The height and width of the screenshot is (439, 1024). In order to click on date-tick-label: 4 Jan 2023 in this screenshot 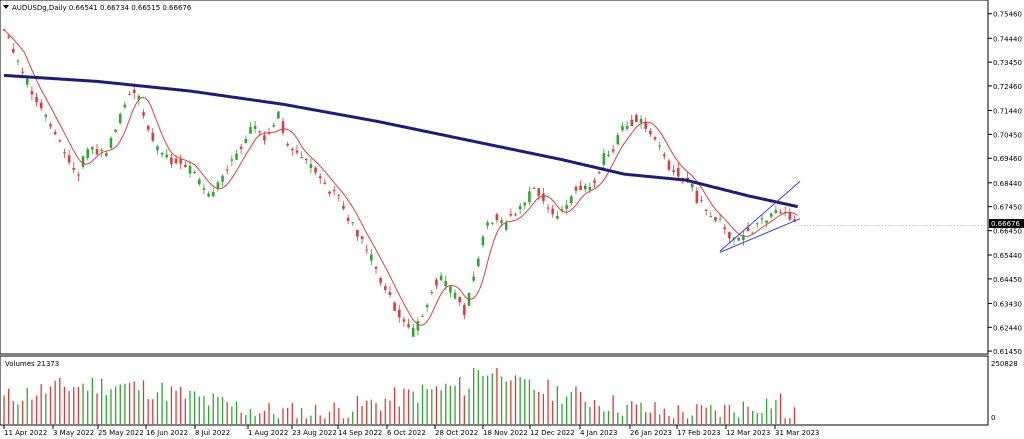, I will do `click(599, 433)`.